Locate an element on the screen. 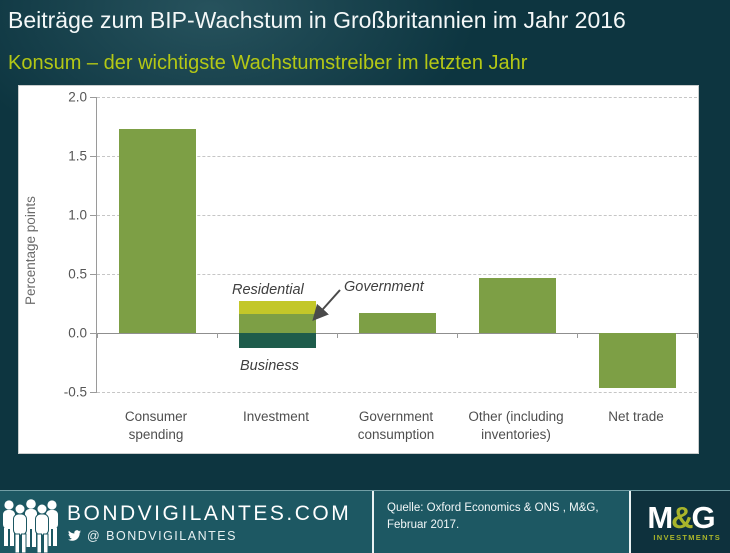 The image size is (730, 553). x-category-label: Investment is located at coordinates (276, 416).